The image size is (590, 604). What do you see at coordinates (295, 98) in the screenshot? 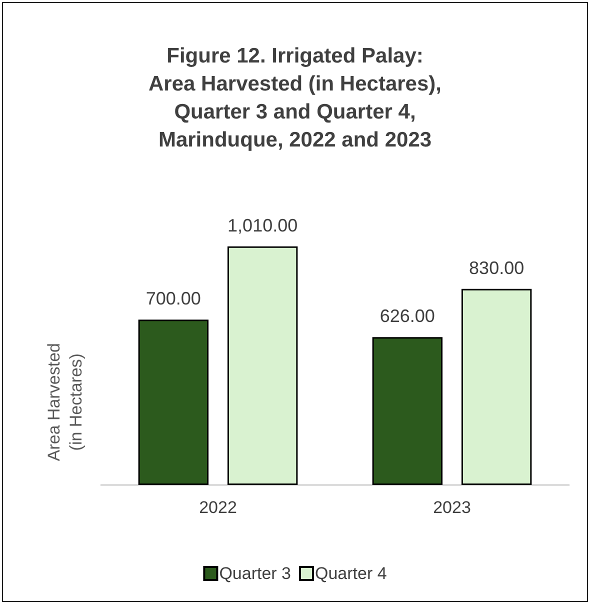
I see `chart-title: Figure 12. Irrigated Palay: Area Harvested (in Hectares), Quarter 3 and Quarter 4, Marinduque, 2022 and 2023` at bounding box center [295, 98].